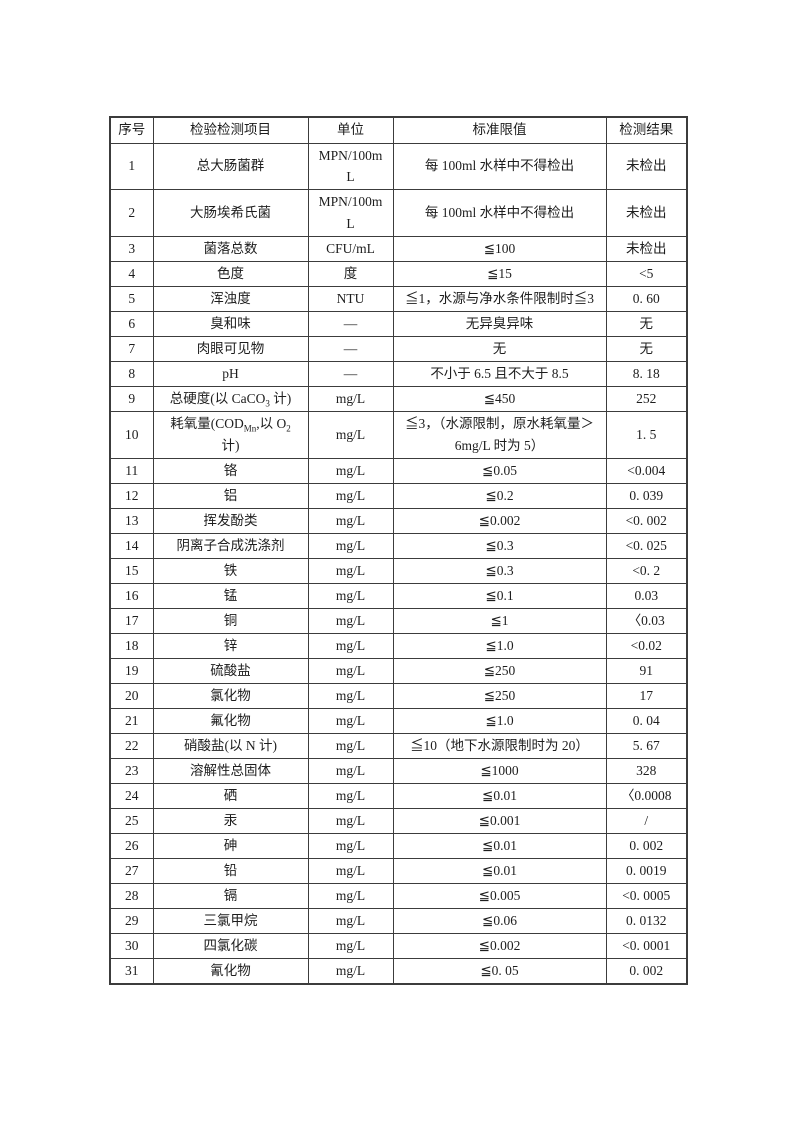 The width and height of the screenshot is (793, 1122). Describe the element at coordinates (646, 373) in the screenshot. I see `result-cell: 8. 18` at that location.